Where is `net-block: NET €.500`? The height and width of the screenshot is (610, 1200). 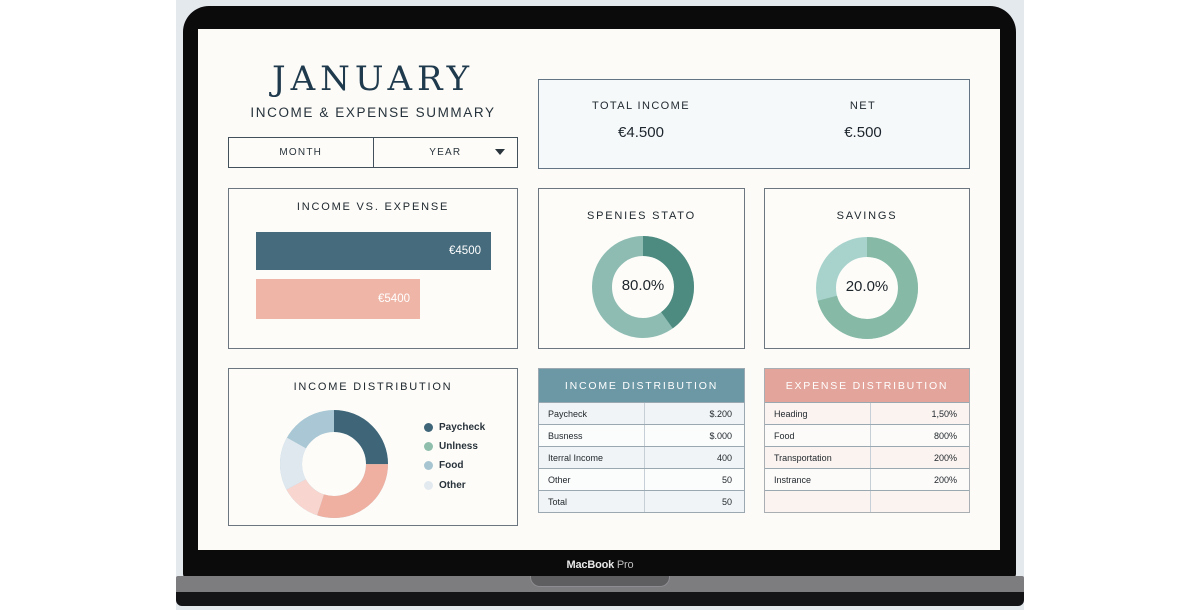 net-block: NET €.500 is located at coordinates (863, 110).